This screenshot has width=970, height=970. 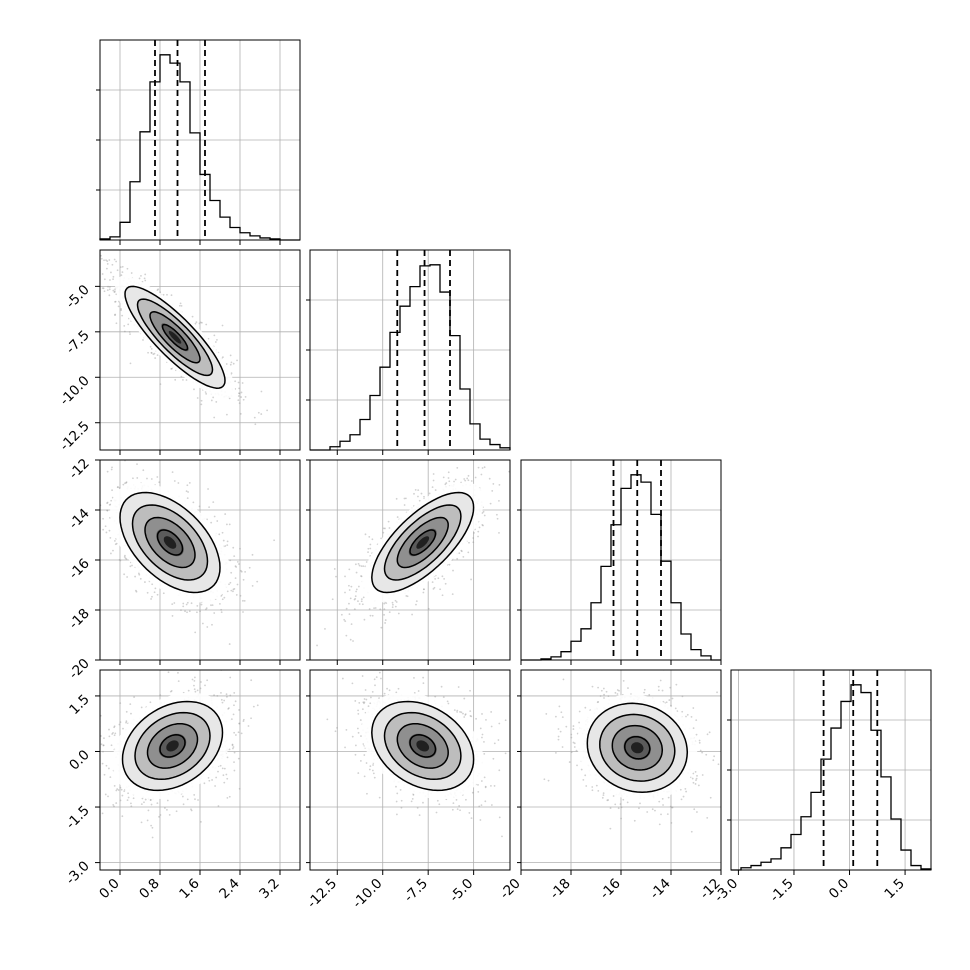 What do you see at coordinates (621, 567) in the screenshot?
I see `histogram-step` at bounding box center [621, 567].